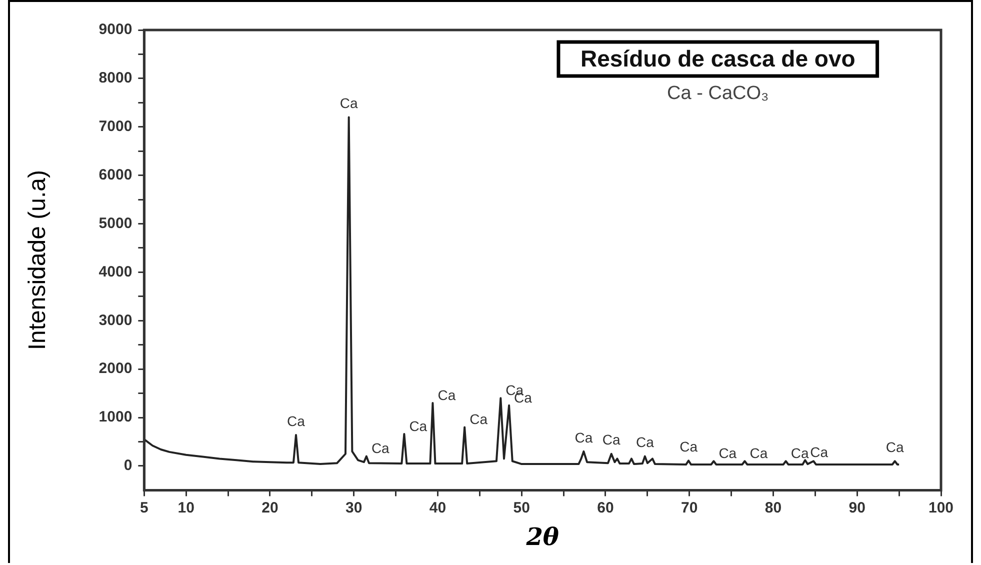 The width and height of the screenshot is (981, 565). What do you see at coordinates (542, 536) in the screenshot?
I see `x-axis-title: 2θ` at bounding box center [542, 536].